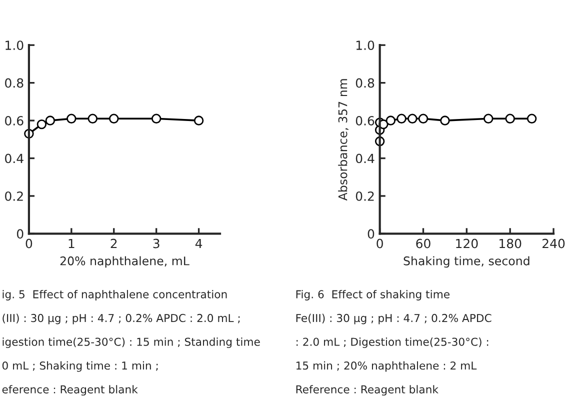 The width and height of the screenshot is (579, 410). Describe the element at coordinates (373, 295) in the screenshot. I see `caption: Fig. 6 Effect of shaking time` at that location.